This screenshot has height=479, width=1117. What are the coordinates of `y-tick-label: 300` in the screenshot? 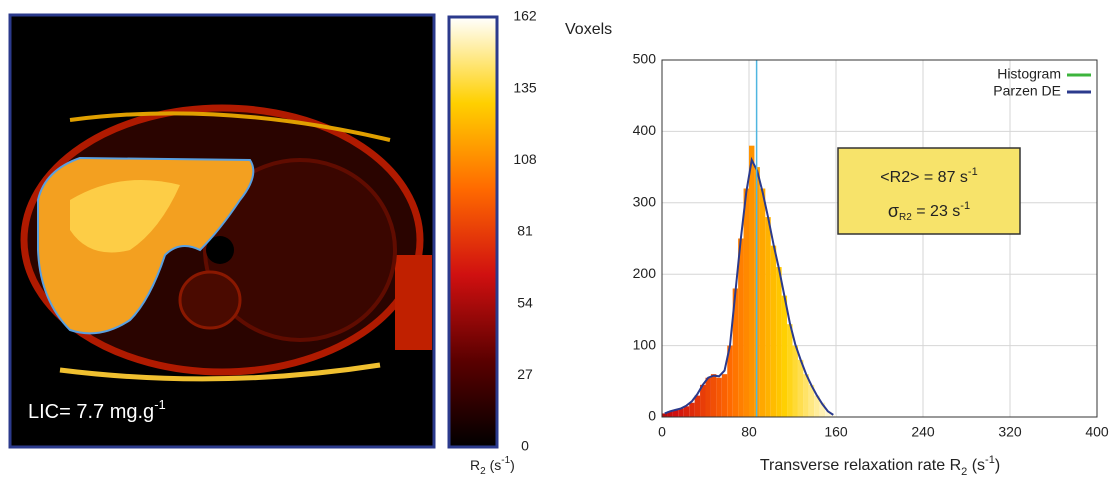 It's located at (645, 202).